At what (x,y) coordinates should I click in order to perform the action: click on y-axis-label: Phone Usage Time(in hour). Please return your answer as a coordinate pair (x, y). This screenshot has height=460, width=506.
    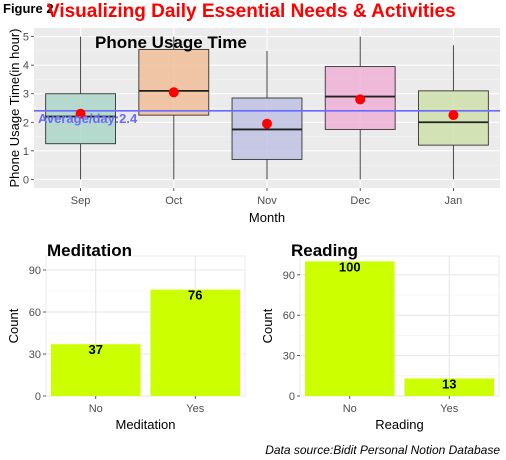
    Looking at the image, I should click on (14, 108).